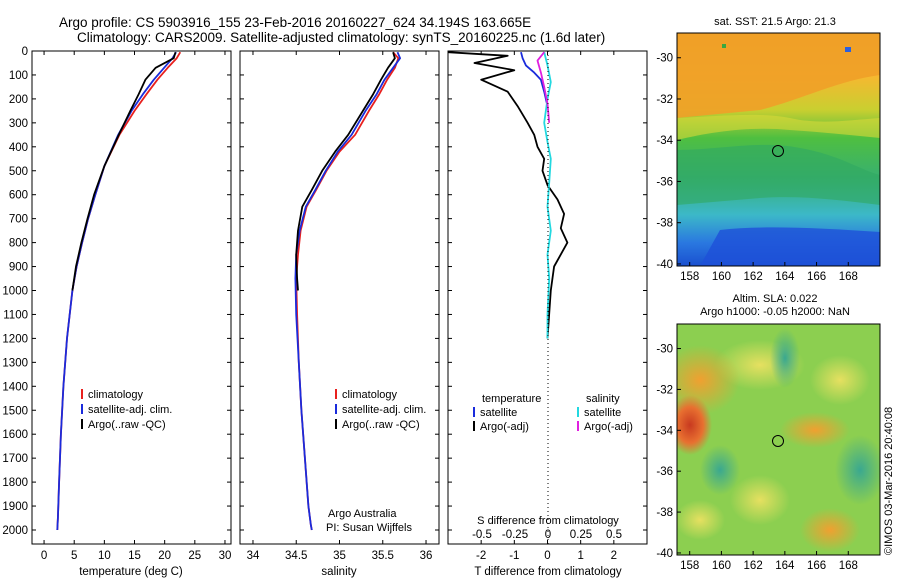 This screenshot has height=580, width=900. What do you see at coordinates (481, 556) in the screenshot?
I see `difference-x-tick-label: -2` at bounding box center [481, 556].